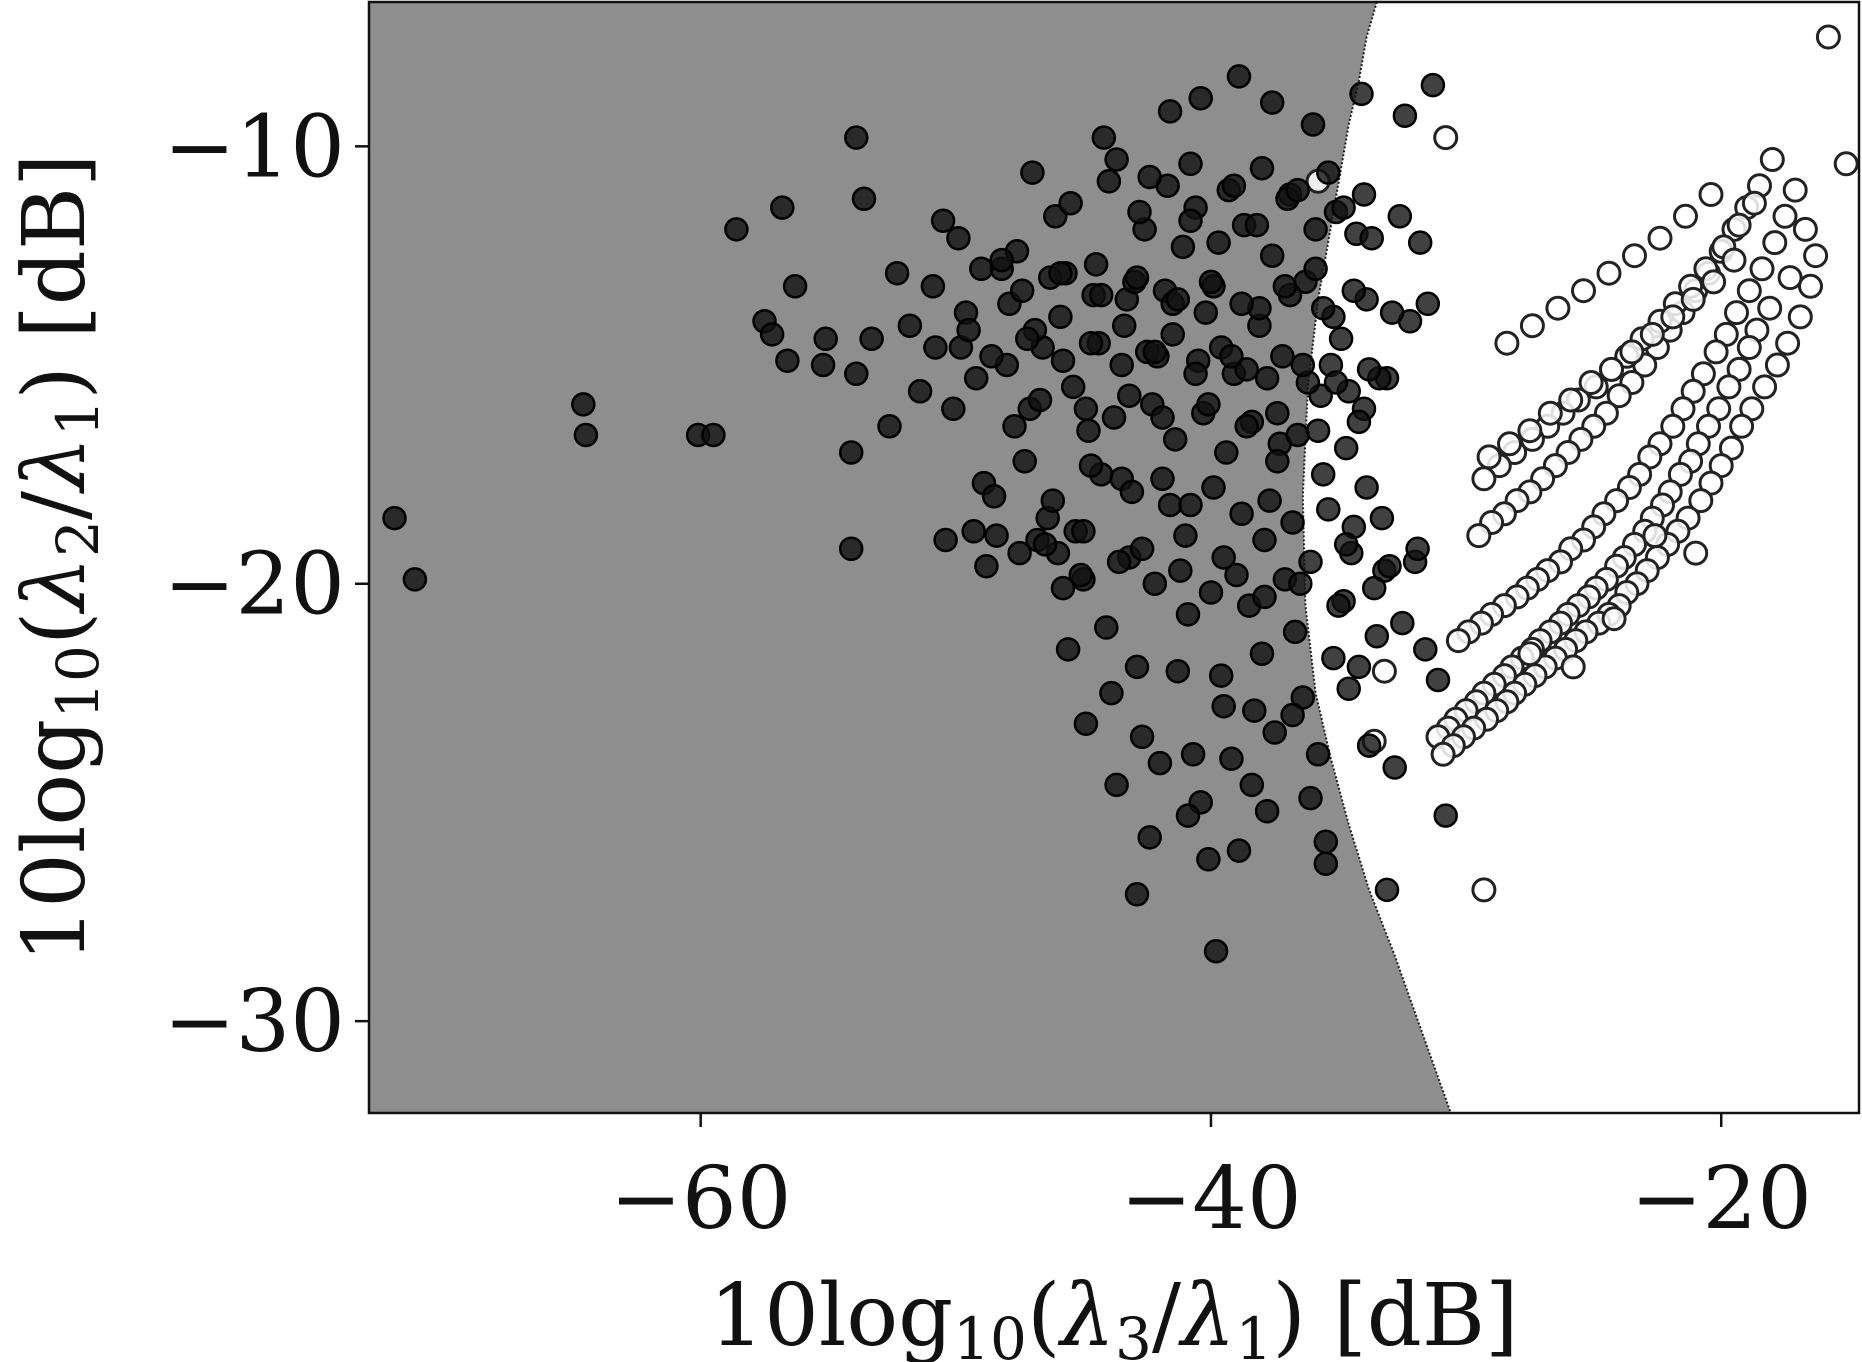 The height and width of the screenshot is (1362, 1862). What do you see at coordinates (1133, 1333) in the screenshot?
I see `x-label-numerator-subscript: 3` at bounding box center [1133, 1333].